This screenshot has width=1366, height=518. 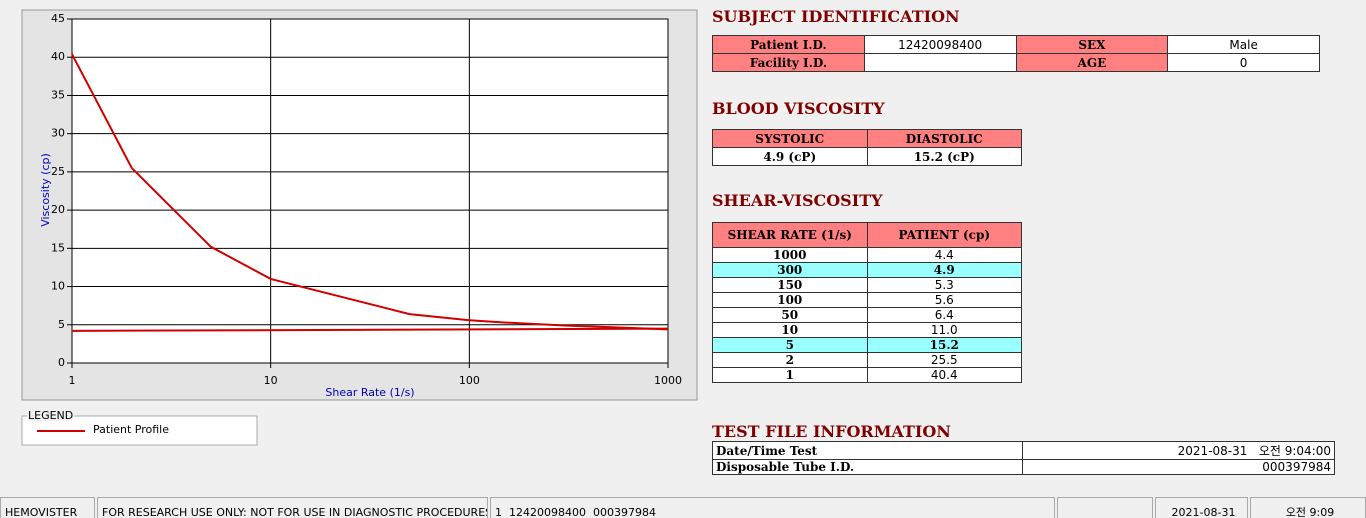 I want to click on section-title: BLOOD VISCOSITY, so click(x=798, y=108).